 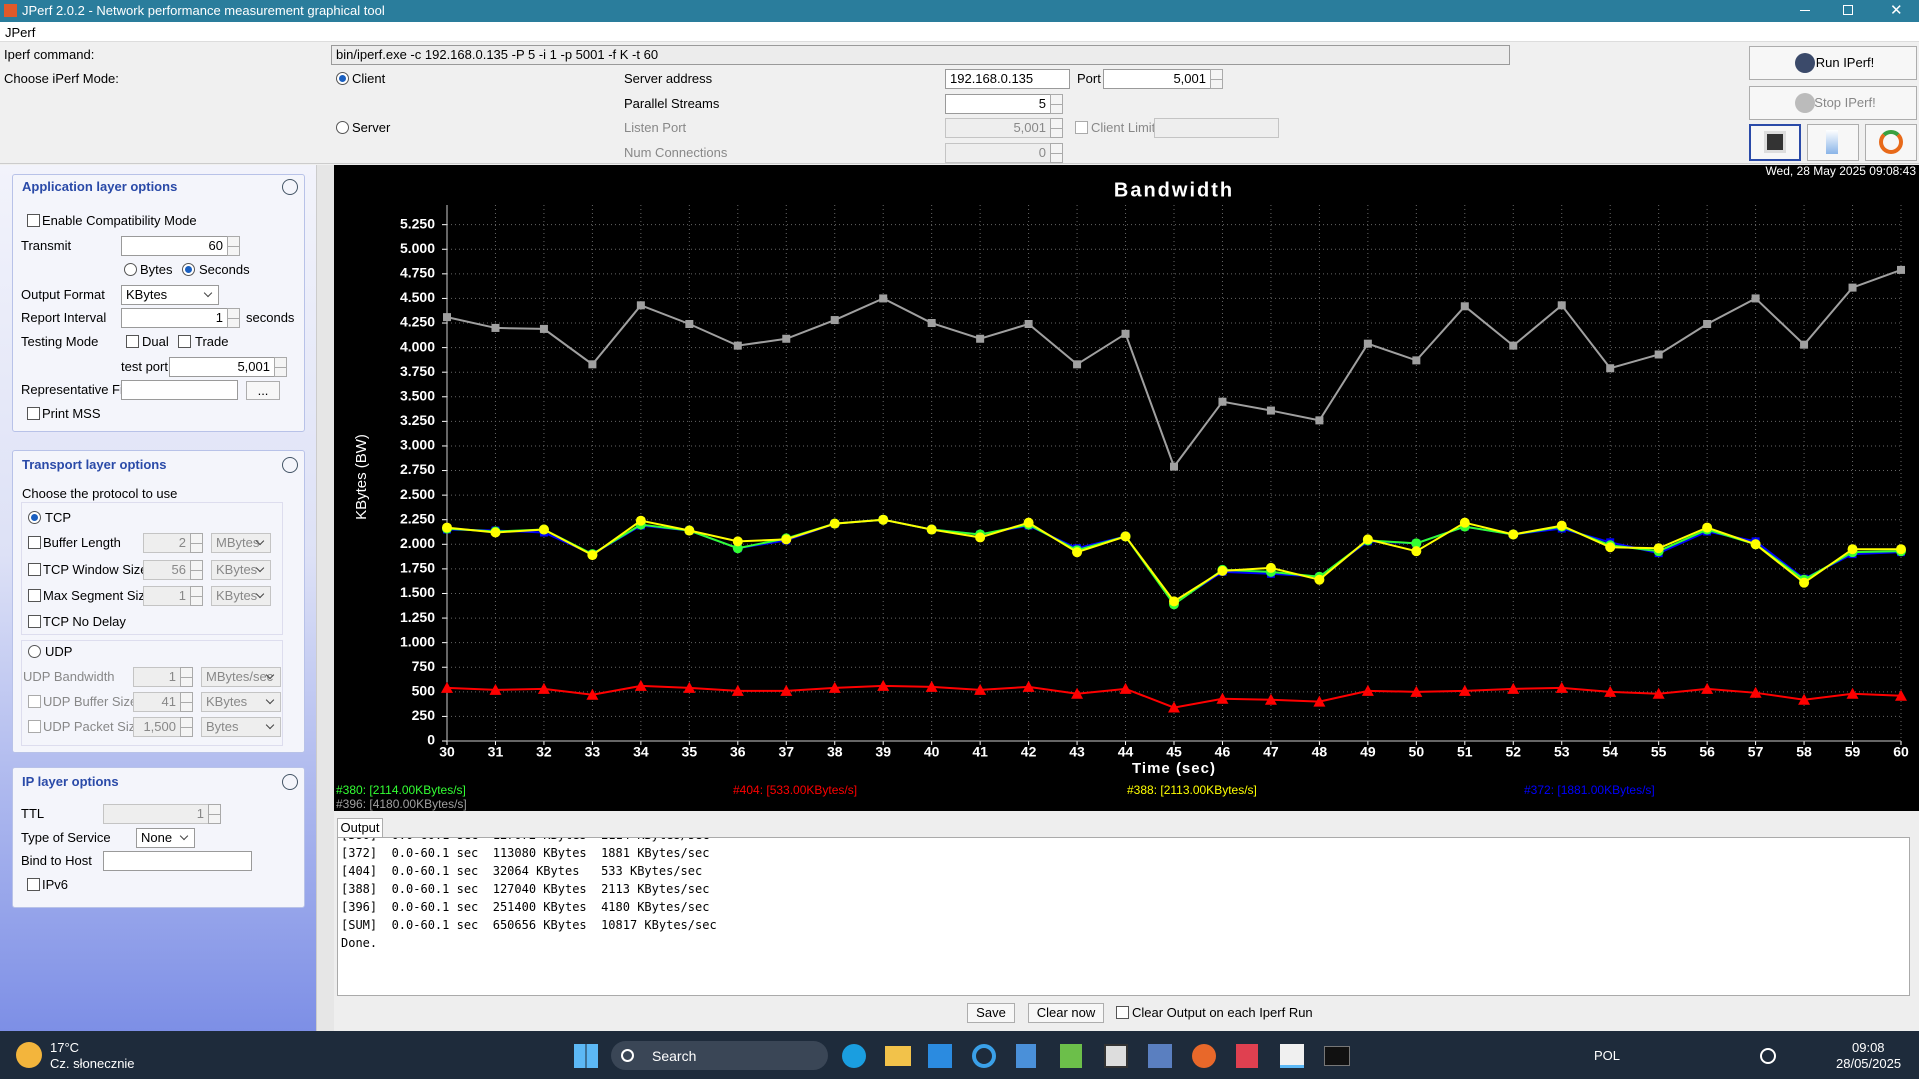 I want to click on taskbar, so click(x=959, y=1055).